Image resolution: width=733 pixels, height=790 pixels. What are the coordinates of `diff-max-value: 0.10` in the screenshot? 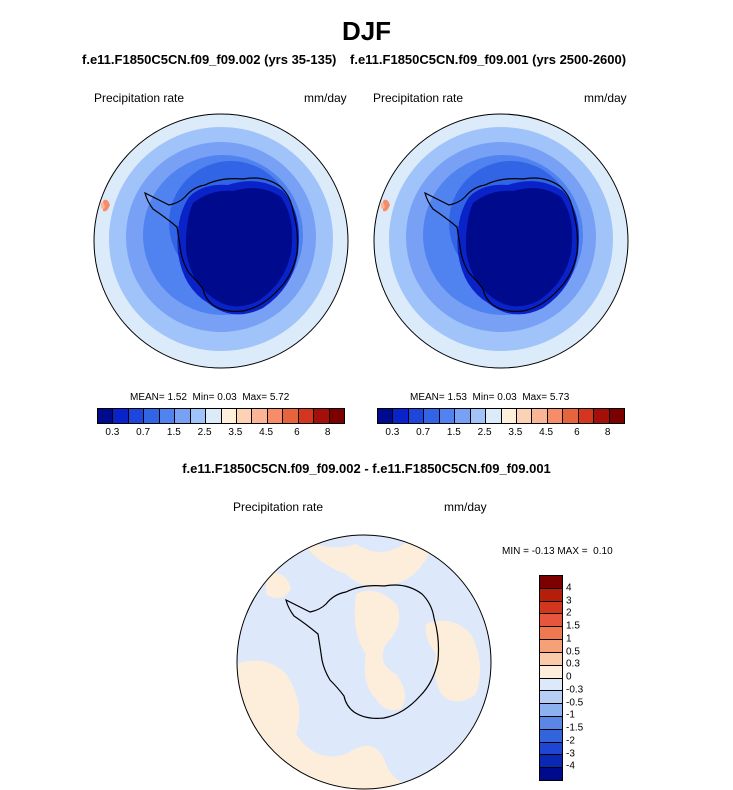 It's located at (603, 551).